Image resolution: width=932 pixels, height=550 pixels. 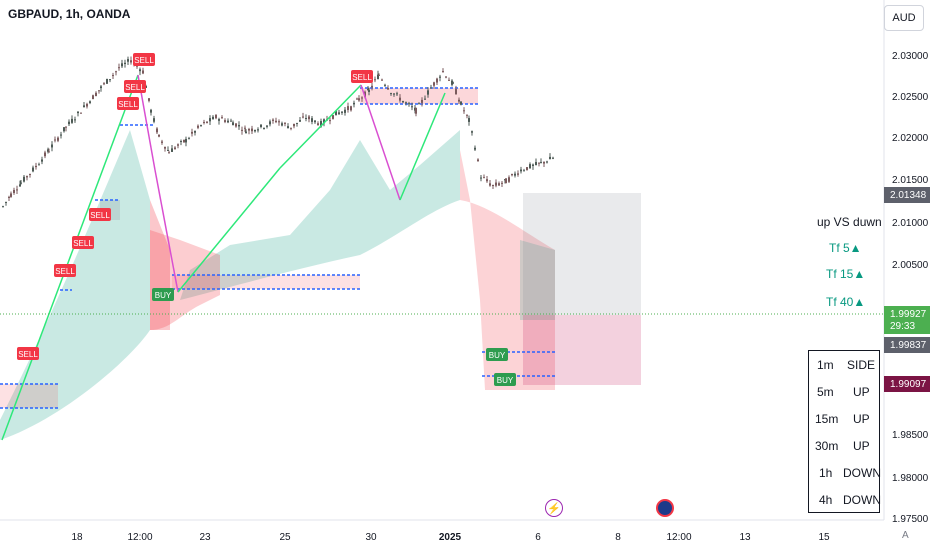 I want to click on lightning-icon: ⚡, so click(x=554, y=508).